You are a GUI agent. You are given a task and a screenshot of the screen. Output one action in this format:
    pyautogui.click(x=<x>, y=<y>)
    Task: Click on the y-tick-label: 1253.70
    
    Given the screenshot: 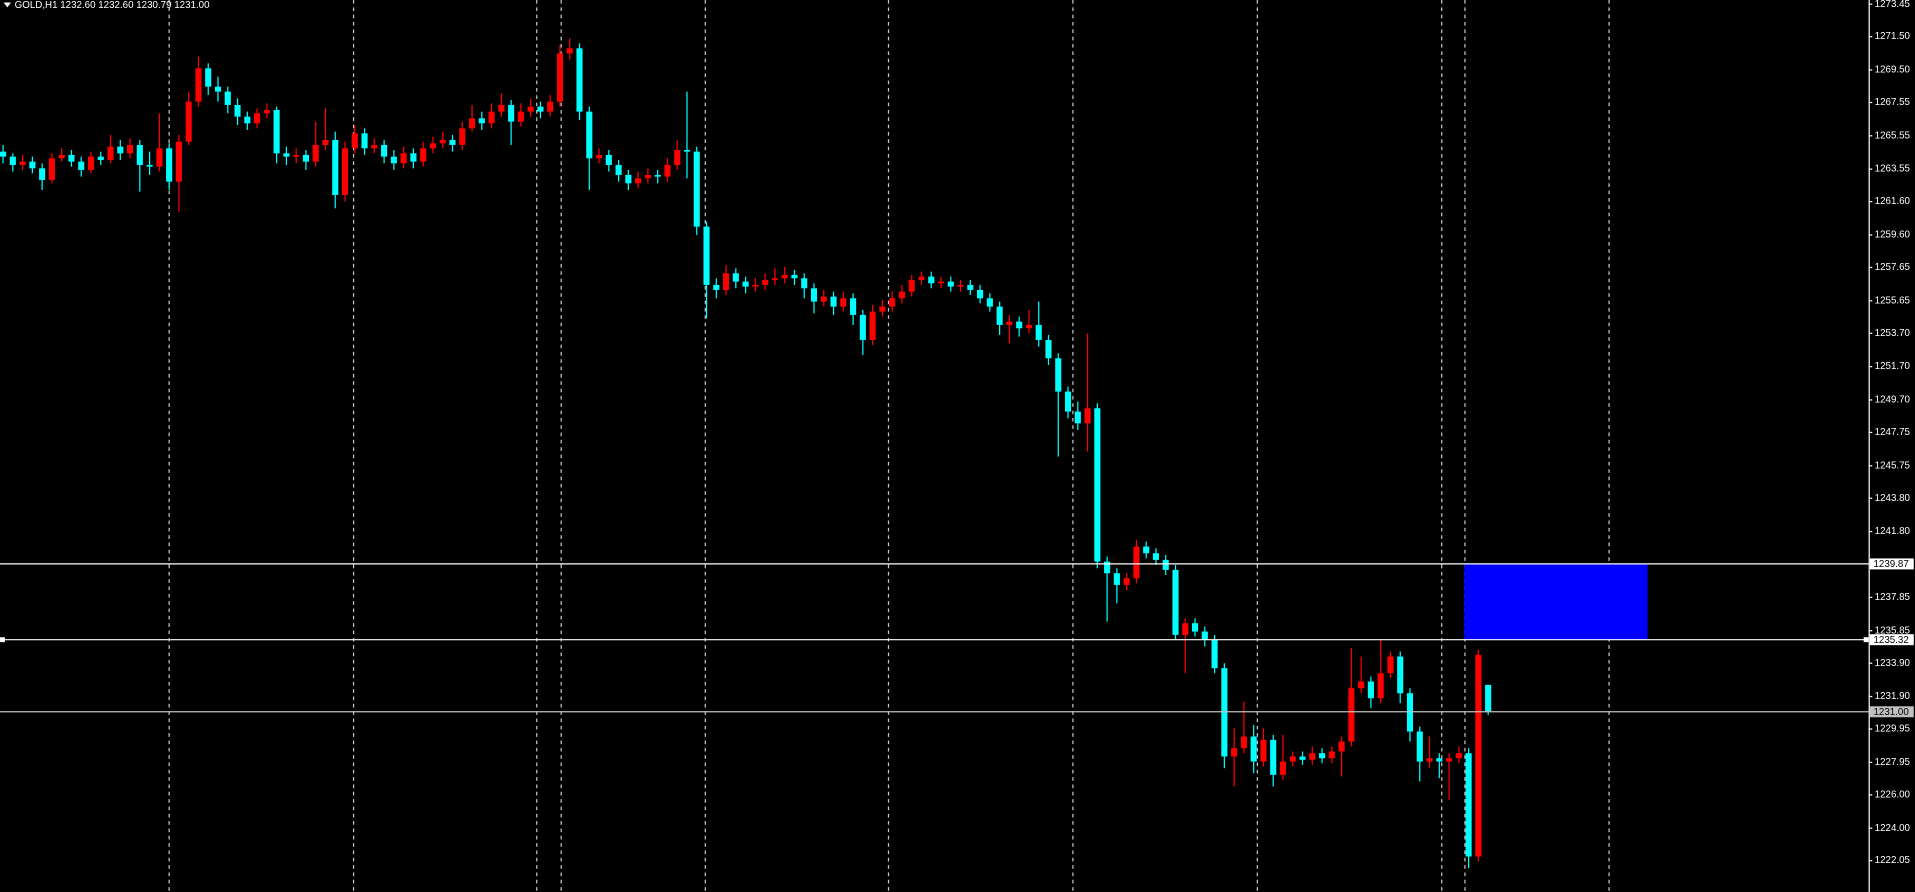 What is the action you would take?
    pyautogui.click(x=1893, y=333)
    